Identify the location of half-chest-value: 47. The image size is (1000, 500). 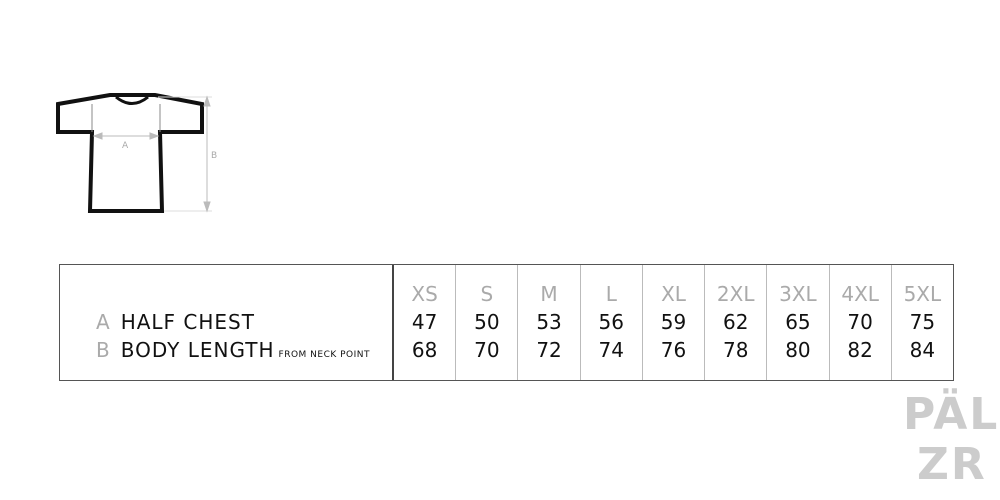
(424, 322).